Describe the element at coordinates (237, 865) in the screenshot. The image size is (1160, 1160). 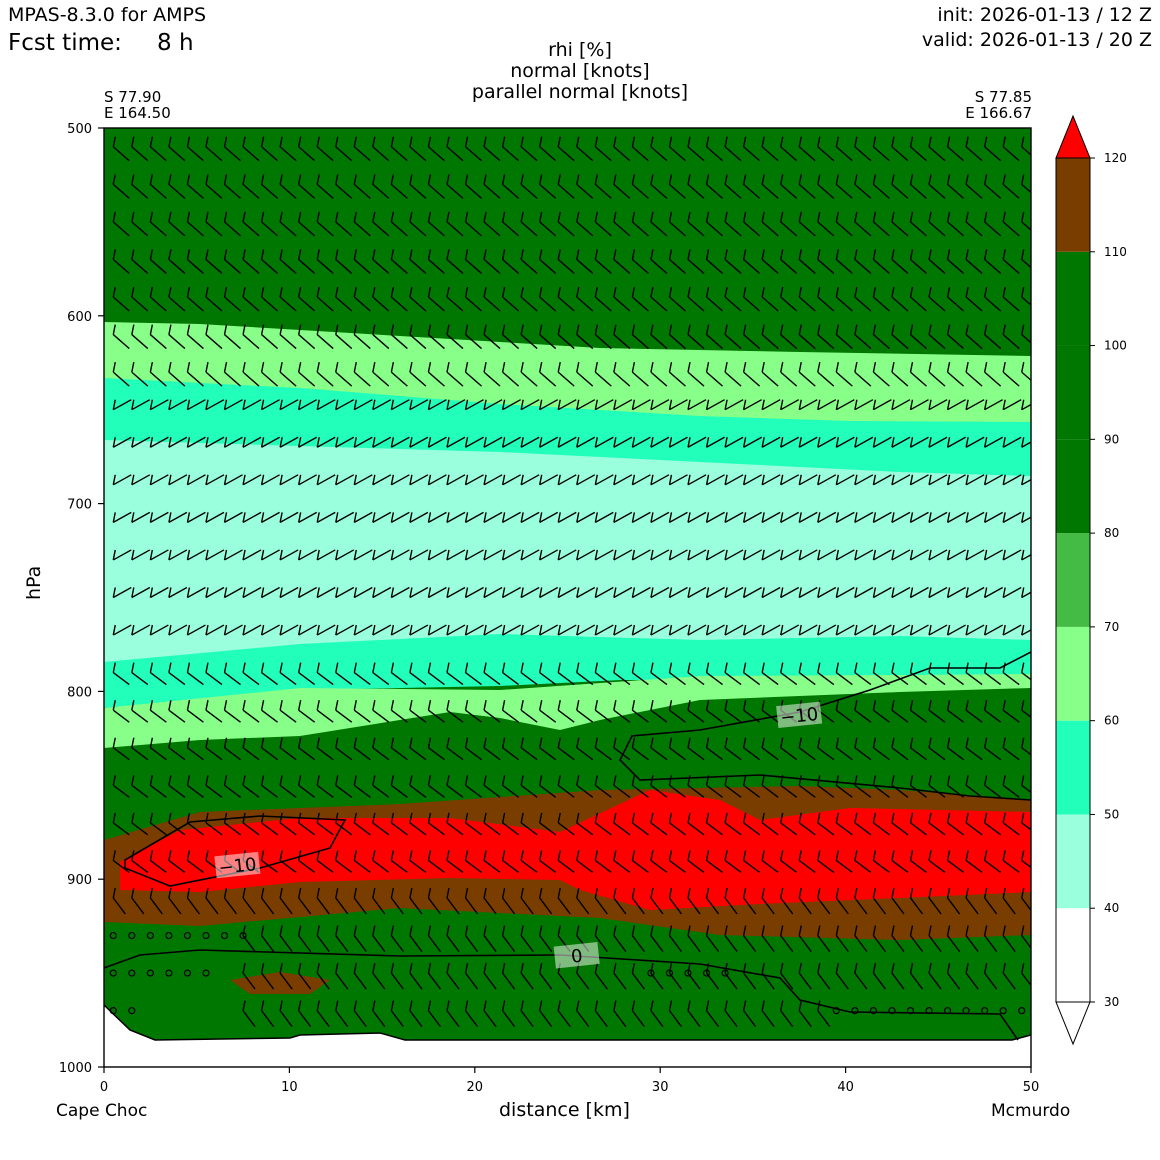
I see `contour-label-box` at that location.